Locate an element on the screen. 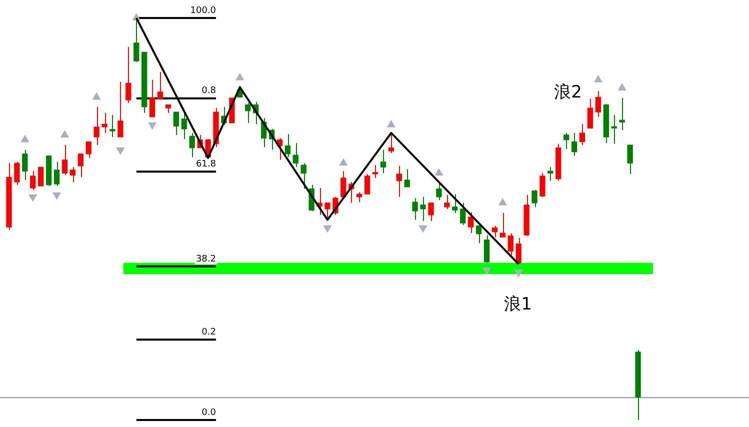 This screenshot has height=427, width=749. ref-line-label: 38.2 is located at coordinates (206, 259).